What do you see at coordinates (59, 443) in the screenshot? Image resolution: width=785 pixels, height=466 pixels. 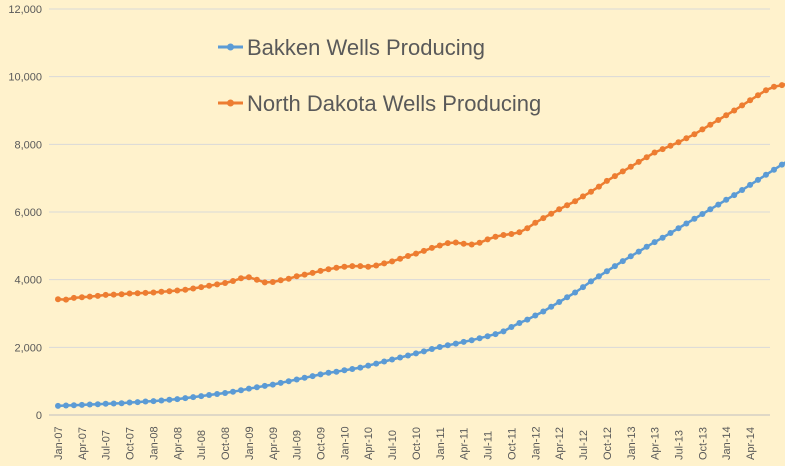 I see `x-tick-label: Jan-07` at bounding box center [59, 443].